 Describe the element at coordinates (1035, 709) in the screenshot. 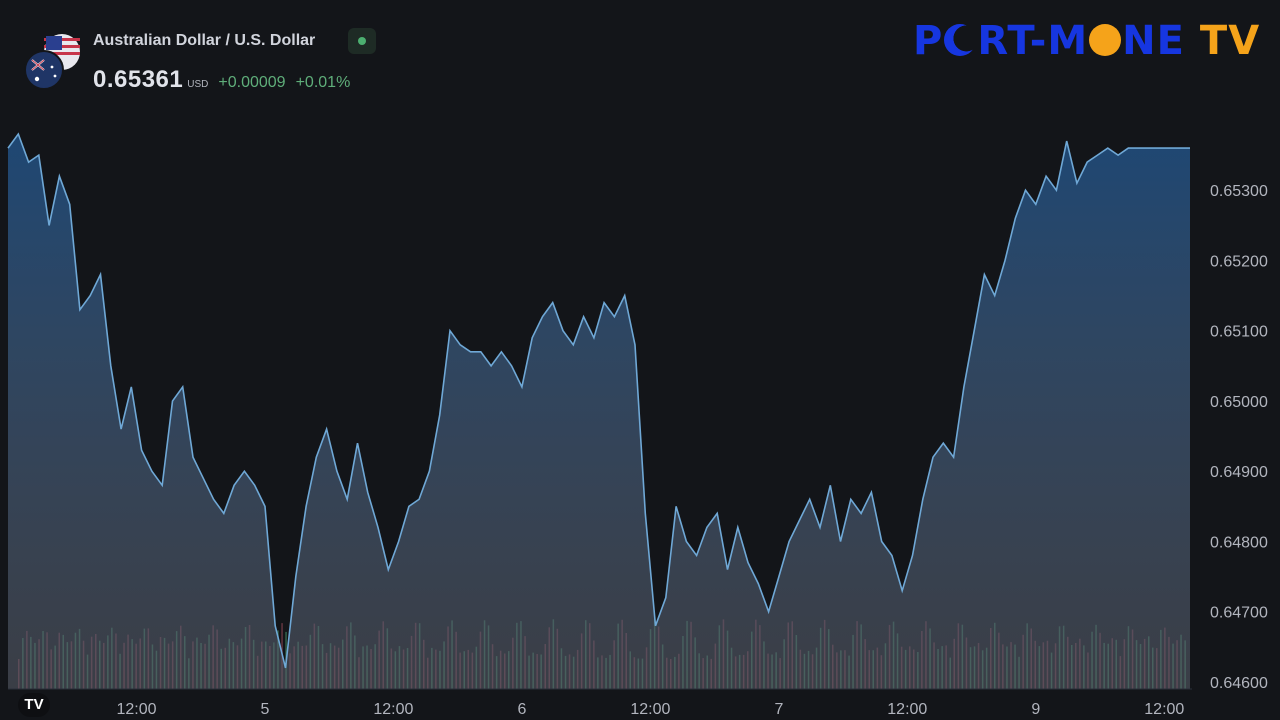

I see `x-tick-label: 9` at that location.